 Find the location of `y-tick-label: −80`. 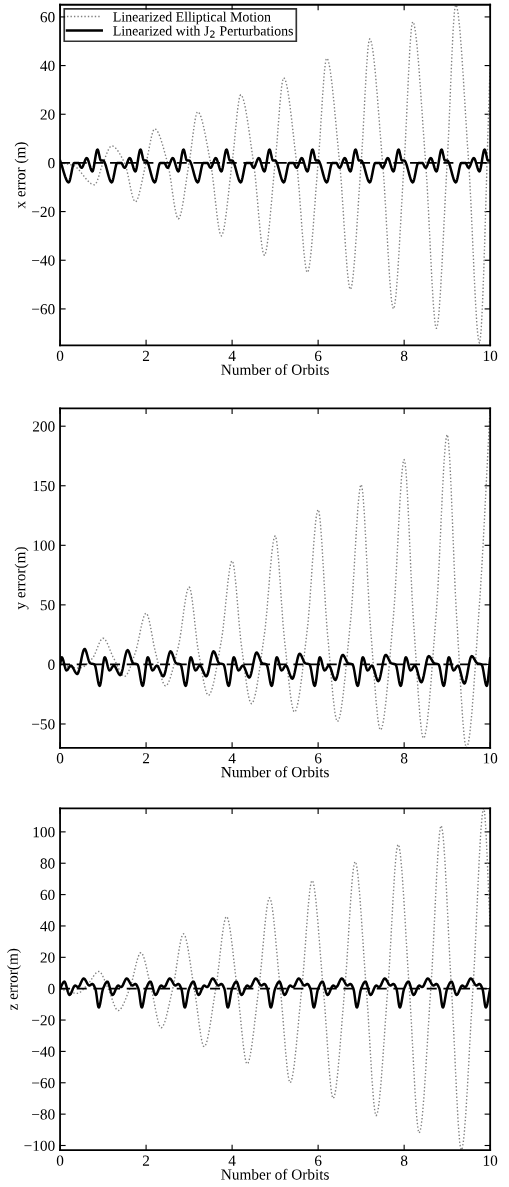

y-tick-label: −80 is located at coordinates (43, 1114).